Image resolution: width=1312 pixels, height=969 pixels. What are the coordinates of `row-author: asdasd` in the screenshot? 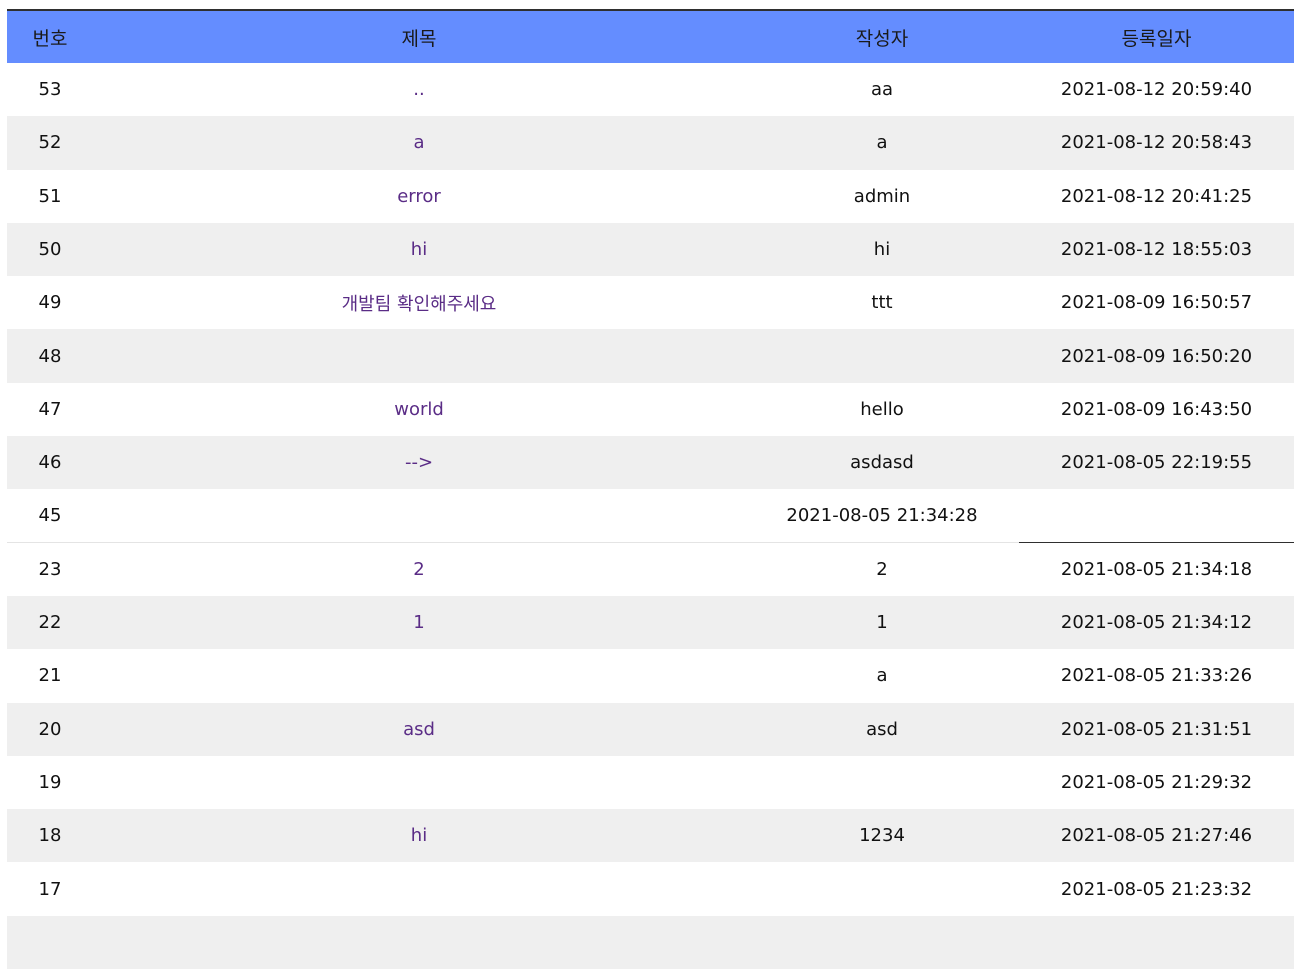 It's located at (882, 463).